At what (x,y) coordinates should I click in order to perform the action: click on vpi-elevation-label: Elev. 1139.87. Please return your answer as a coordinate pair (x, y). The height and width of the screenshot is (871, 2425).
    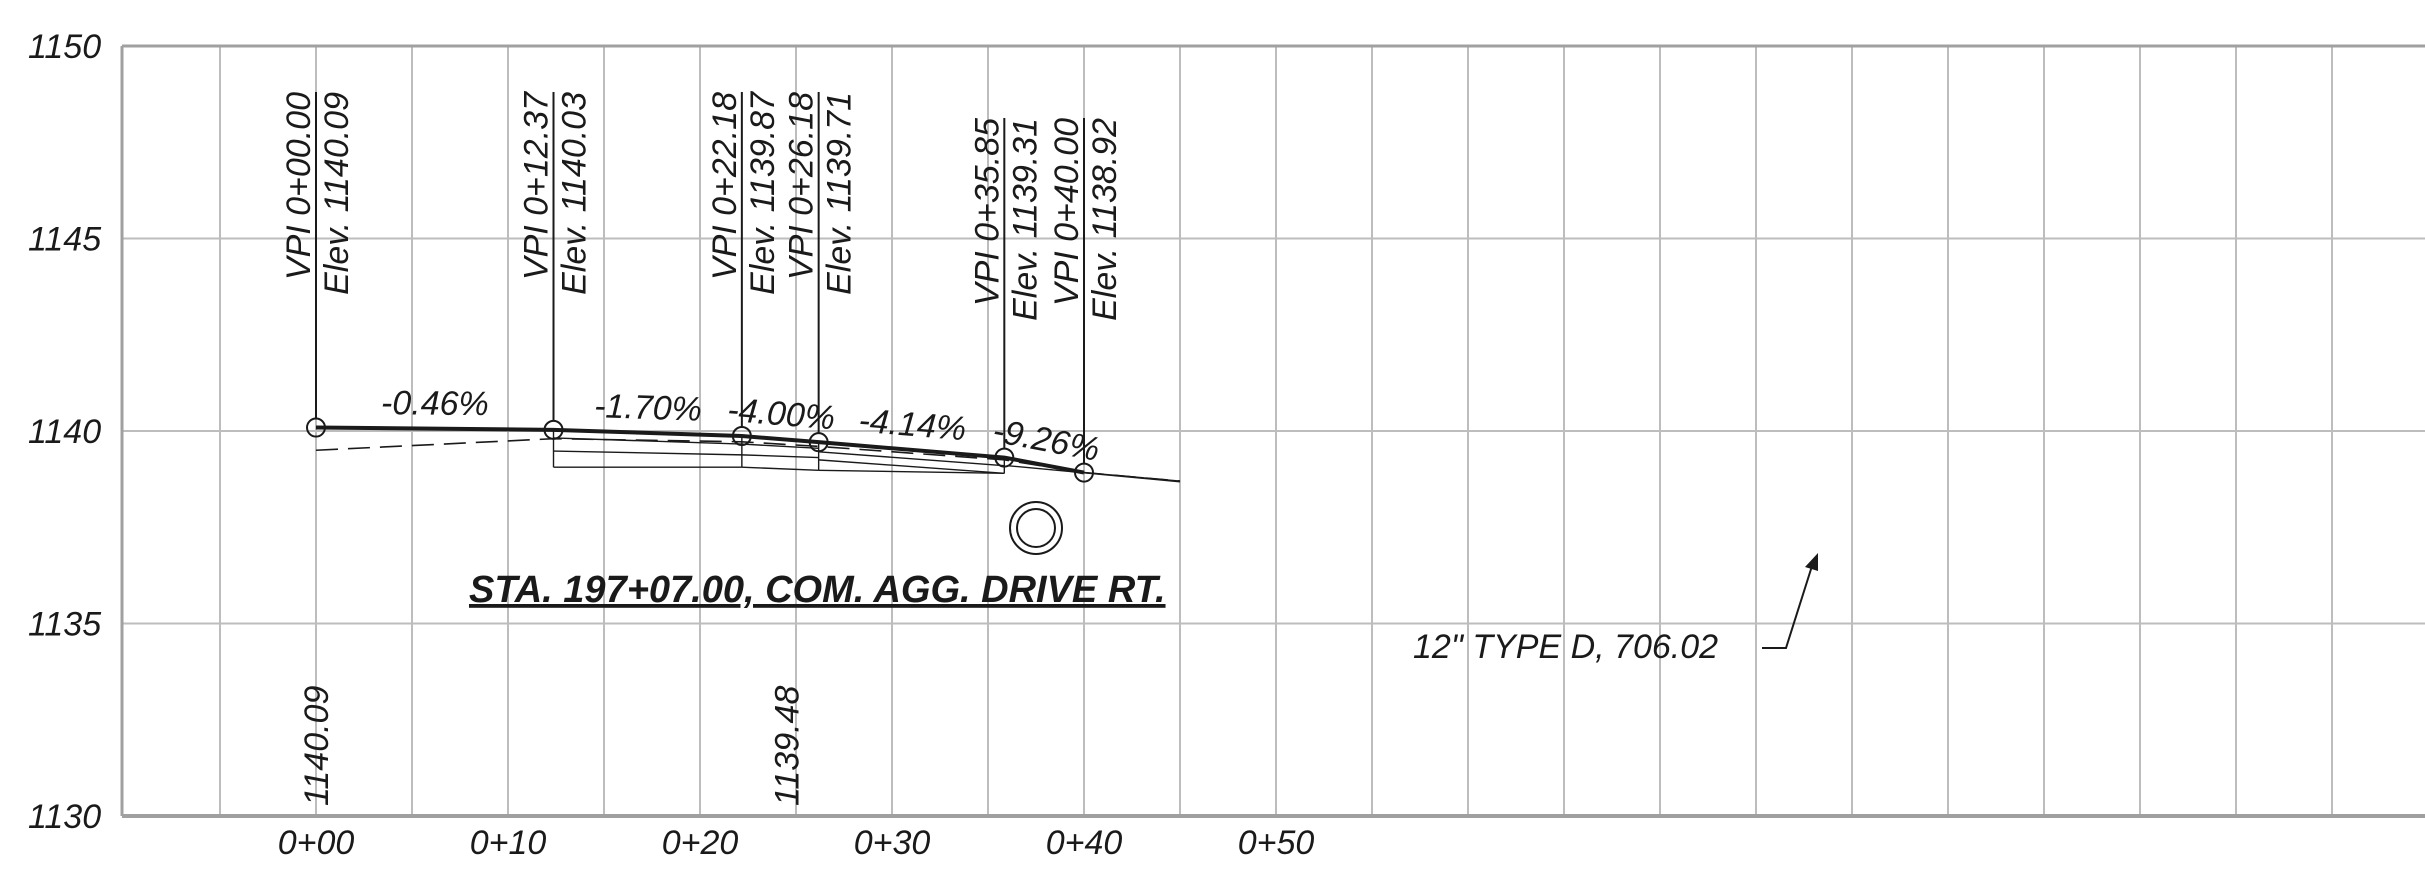
    Looking at the image, I should click on (763, 193).